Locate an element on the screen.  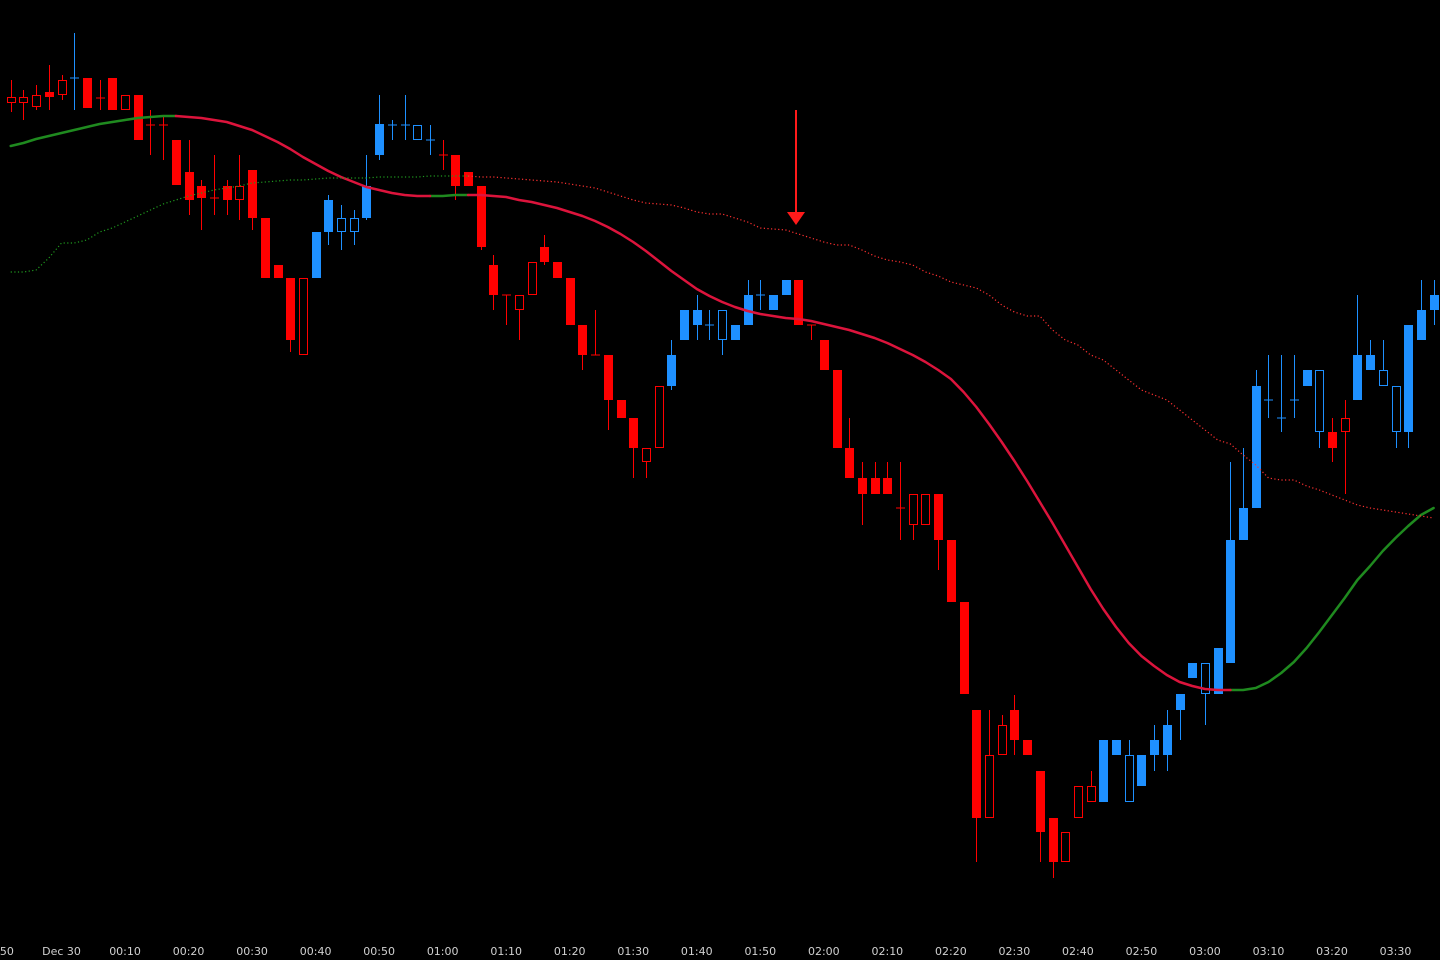
x-tick-label: 01:10 is located at coordinates (506, 951).